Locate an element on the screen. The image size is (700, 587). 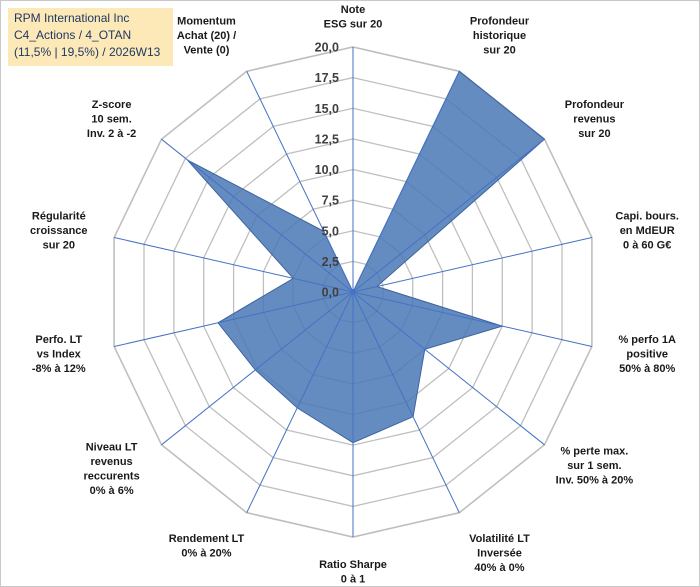
tick-label: 7,5 is located at coordinates (330, 201).